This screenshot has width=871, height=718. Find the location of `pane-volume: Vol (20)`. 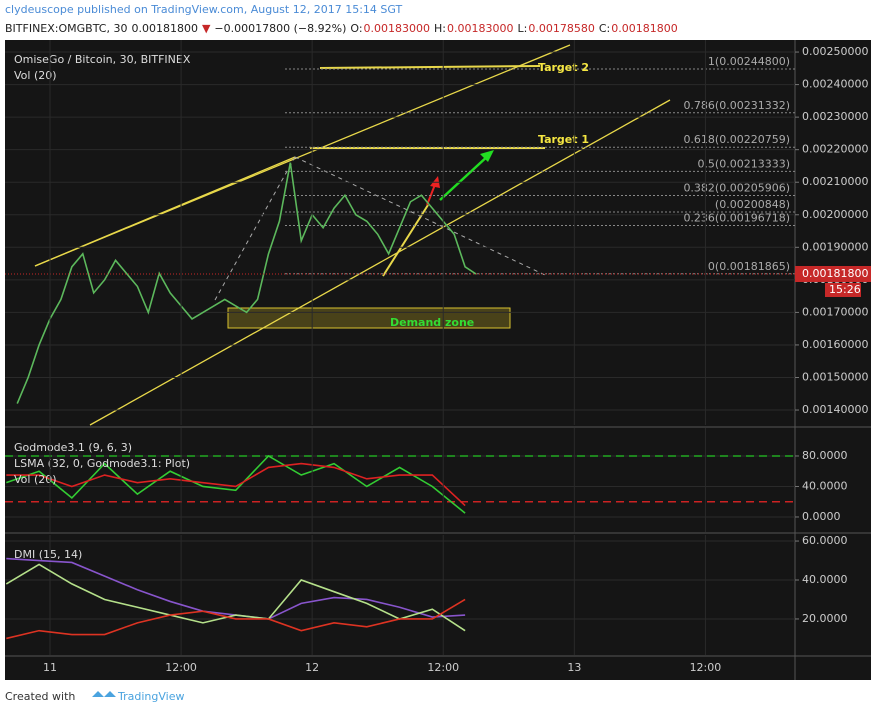

pane-volume: Vol (20) is located at coordinates (35, 479).